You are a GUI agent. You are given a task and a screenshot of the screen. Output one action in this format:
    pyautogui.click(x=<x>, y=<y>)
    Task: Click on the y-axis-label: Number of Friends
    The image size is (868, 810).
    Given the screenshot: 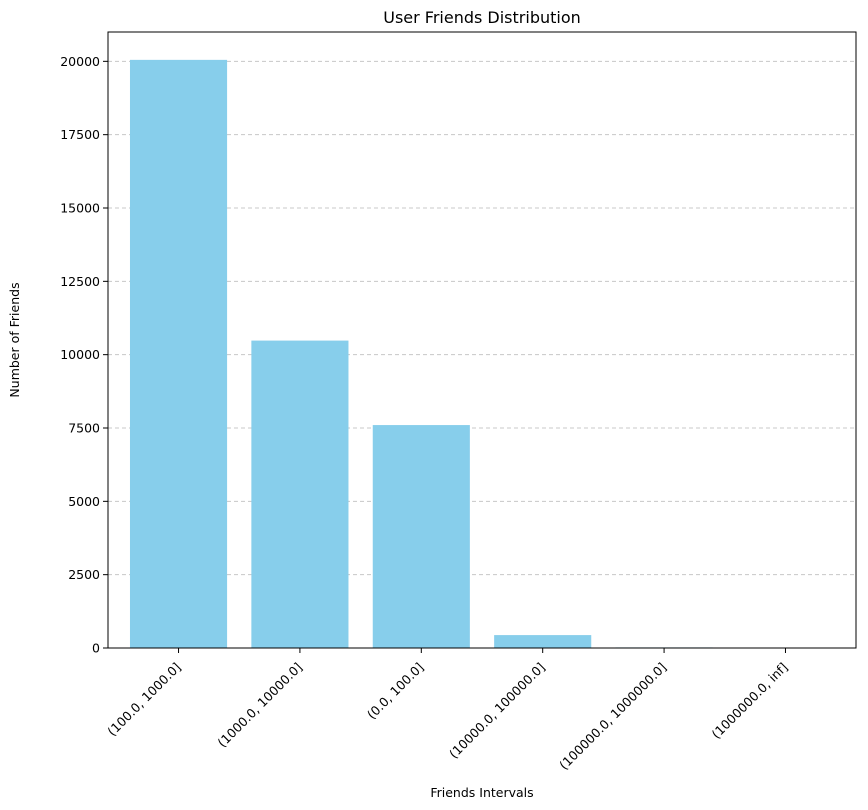 What is the action you would take?
    pyautogui.click(x=14, y=339)
    